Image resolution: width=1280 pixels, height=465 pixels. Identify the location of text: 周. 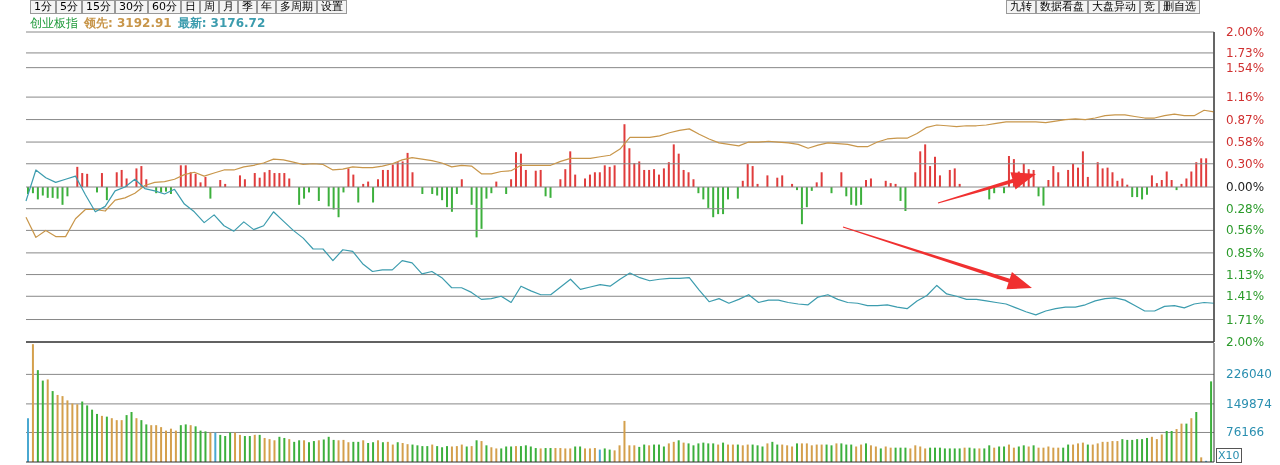
(209, 7).